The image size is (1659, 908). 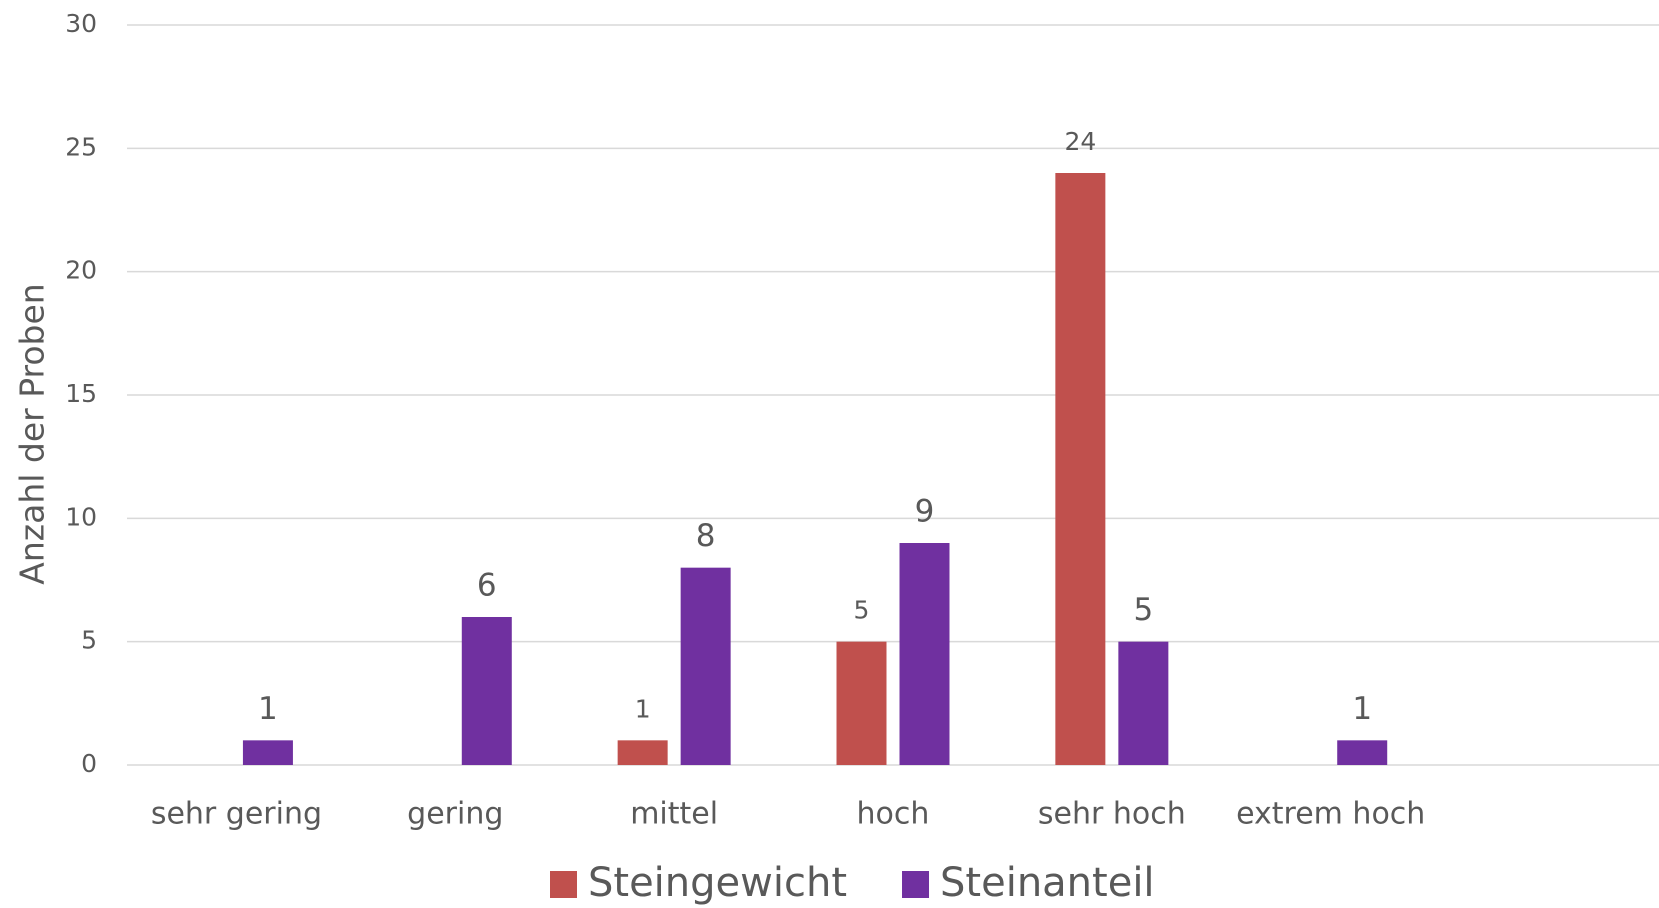 I want to click on x-tick-label: sehr gering, so click(x=236, y=814).